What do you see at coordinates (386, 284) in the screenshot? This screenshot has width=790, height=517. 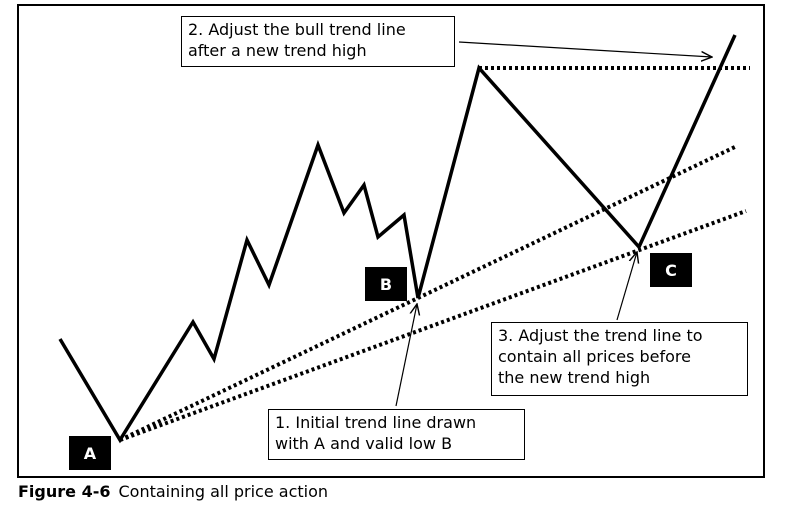 I see `point-b-label: B` at bounding box center [386, 284].